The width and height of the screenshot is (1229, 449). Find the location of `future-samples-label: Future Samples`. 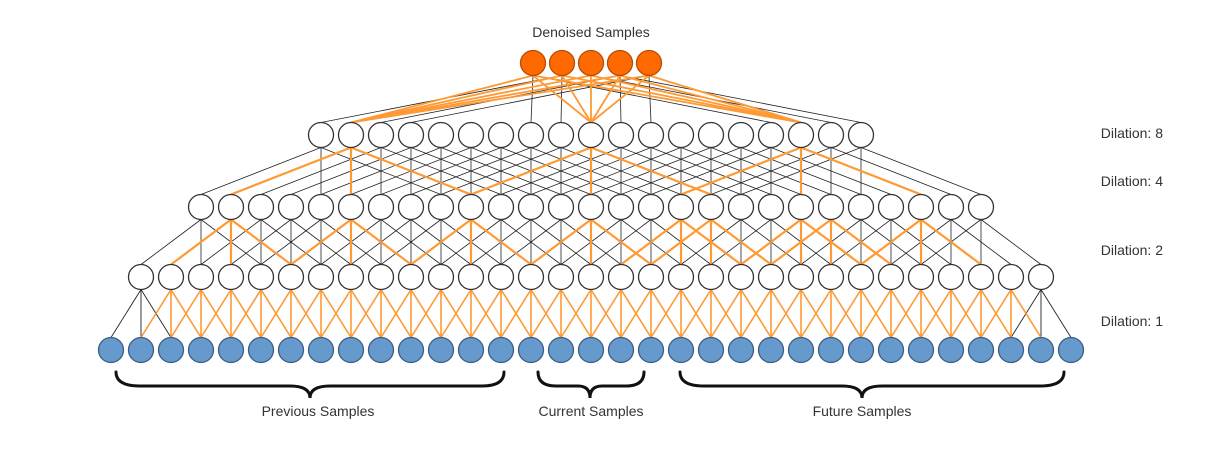

future-samples-label: Future Samples is located at coordinates (862, 411).